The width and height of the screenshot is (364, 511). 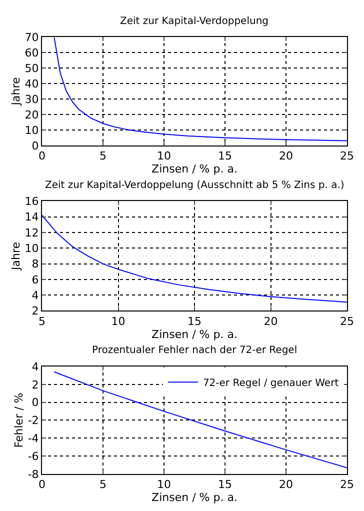 What do you see at coordinates (33, 421) in the screenshot?
I see `y-tick-label: -2` at bounding box center [33, 421].